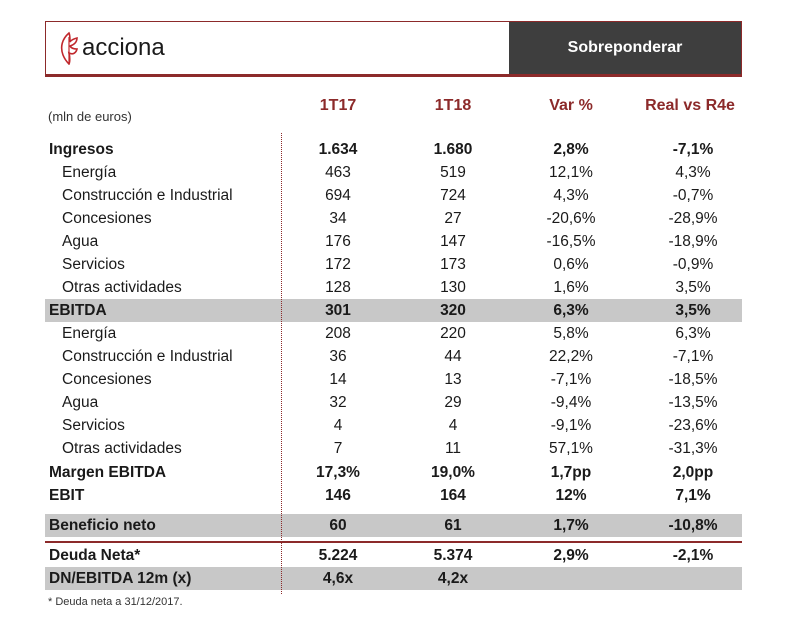 This screenshot has width=808, height=622. Describe the element at coordinates (393, 333) in the screenshot. I see `table-row: Energía 208 220 5,8% 6,3%` at that location.